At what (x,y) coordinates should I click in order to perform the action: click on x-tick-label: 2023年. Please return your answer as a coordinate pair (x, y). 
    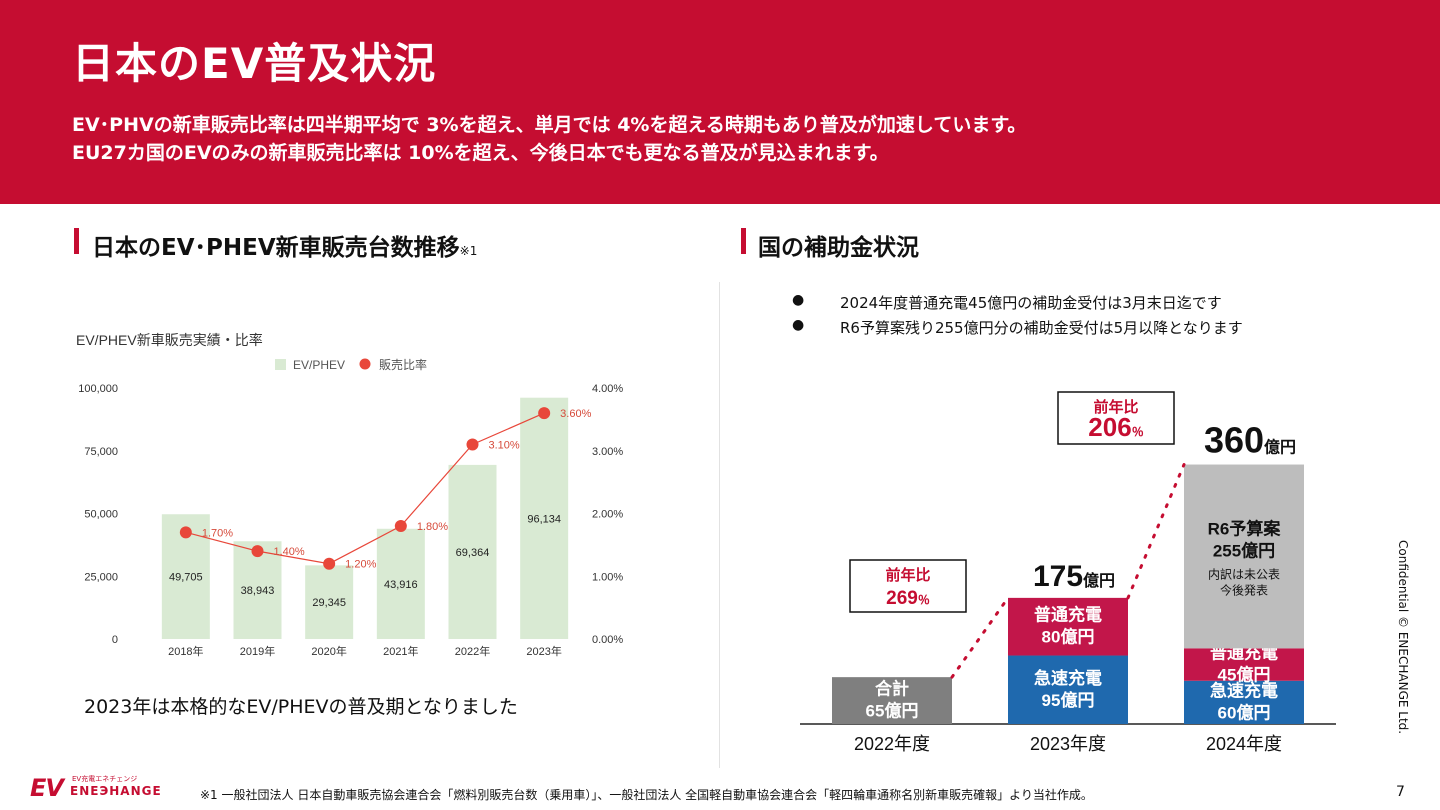
    Looking at the image, I should click on (543, 651).